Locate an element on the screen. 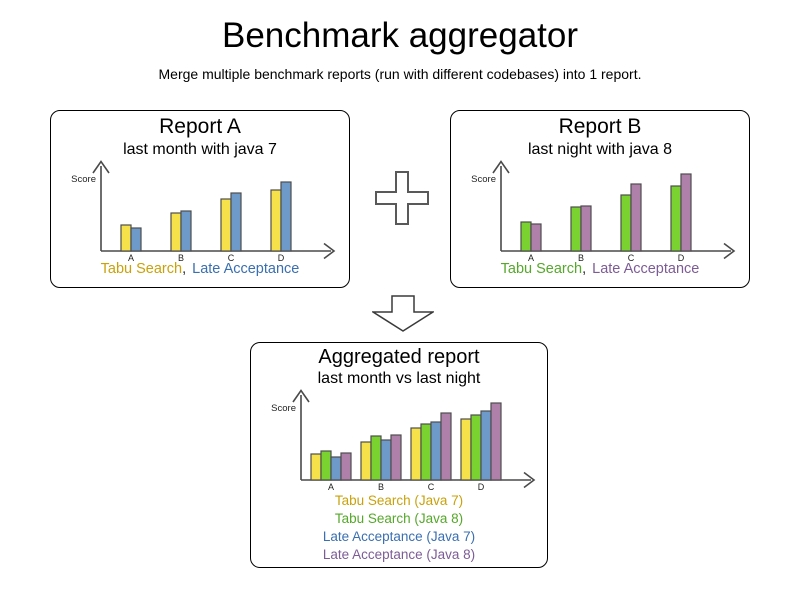 This screenshot has height=600, width=800. report-a-legend: Tabu Search, Late Acceptance is located at coordinates (200, 269).